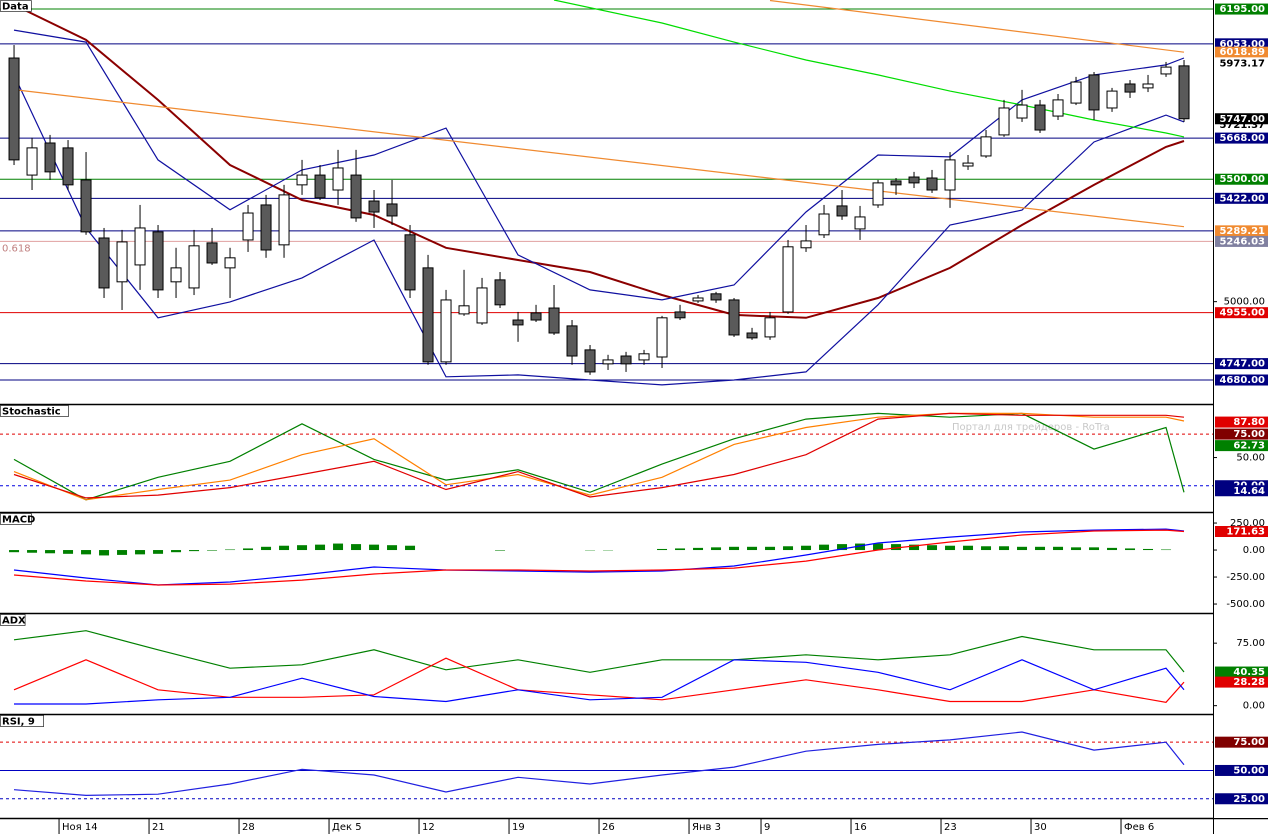 The height and width of the screenshot is (834, 1268). I want to click on price-label: 4747.00, so click(1242, 364).